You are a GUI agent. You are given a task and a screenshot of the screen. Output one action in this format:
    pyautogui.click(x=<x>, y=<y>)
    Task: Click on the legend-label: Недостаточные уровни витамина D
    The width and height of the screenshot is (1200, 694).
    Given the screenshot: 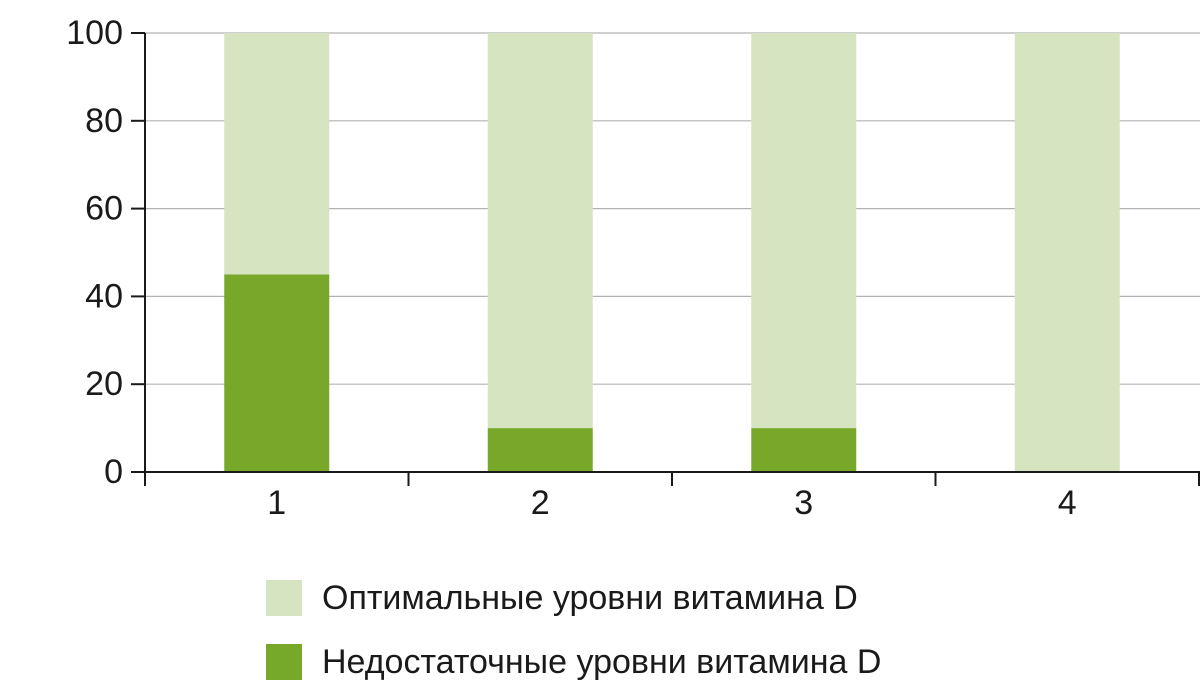 What is the action you would take?
    pyautogui.click(x=602, y=661)
    